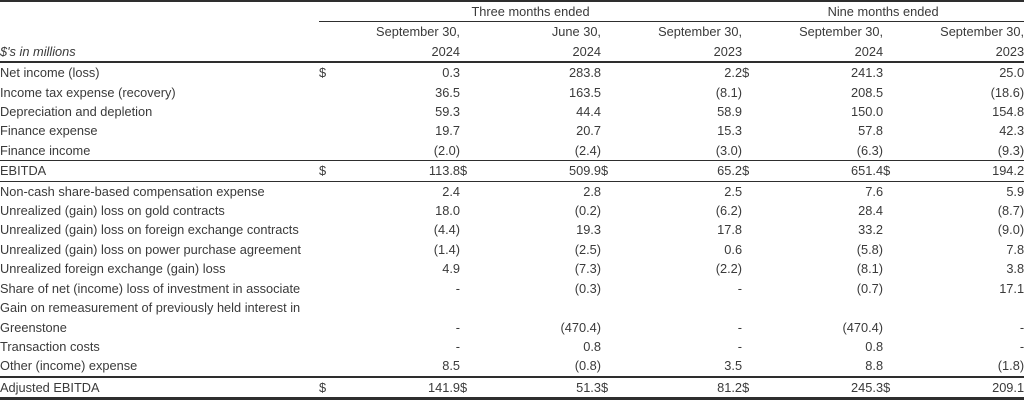 The width and height of the screenshot is (1024, 403). I want to click on value-cell: 245.3, so click(833, 388).